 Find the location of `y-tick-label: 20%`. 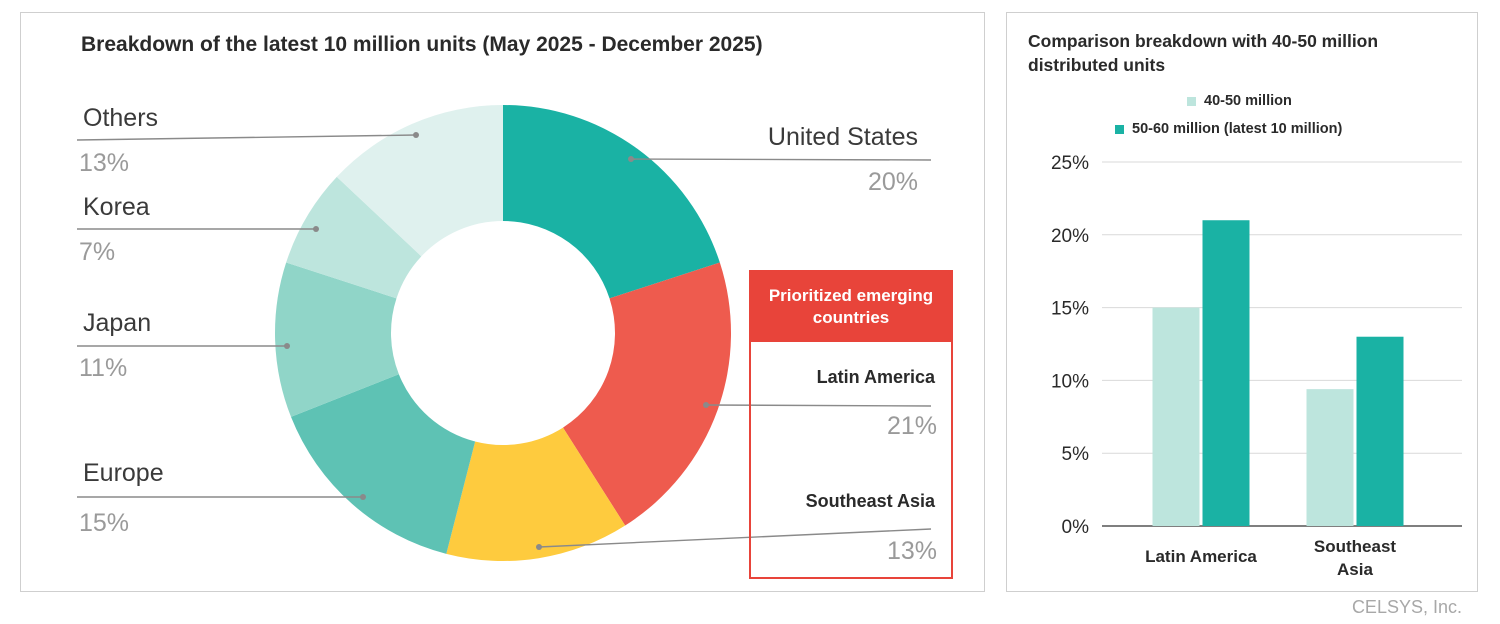

y-tick-label: 20% is located at coordinates (1070, 236).